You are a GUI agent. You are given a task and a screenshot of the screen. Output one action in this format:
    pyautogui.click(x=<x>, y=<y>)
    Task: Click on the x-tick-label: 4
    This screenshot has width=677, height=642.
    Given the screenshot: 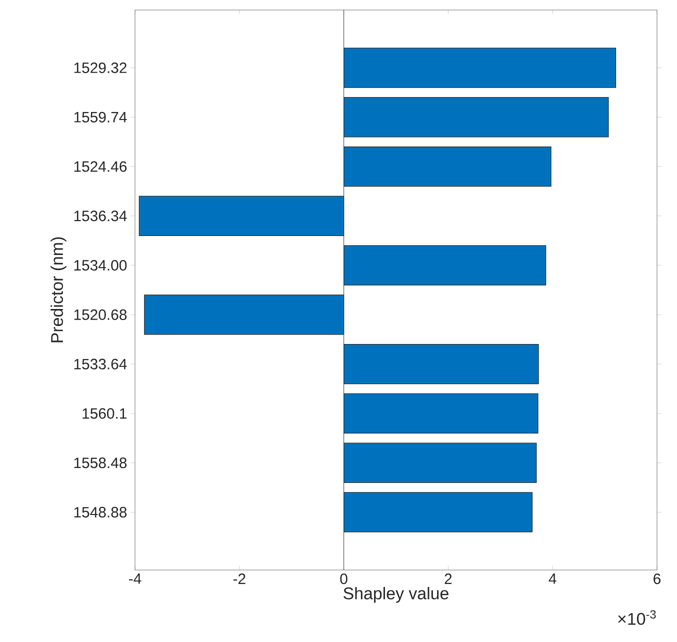 What is the action you would take?
    pyautogui.click(x=552, y=579)
    